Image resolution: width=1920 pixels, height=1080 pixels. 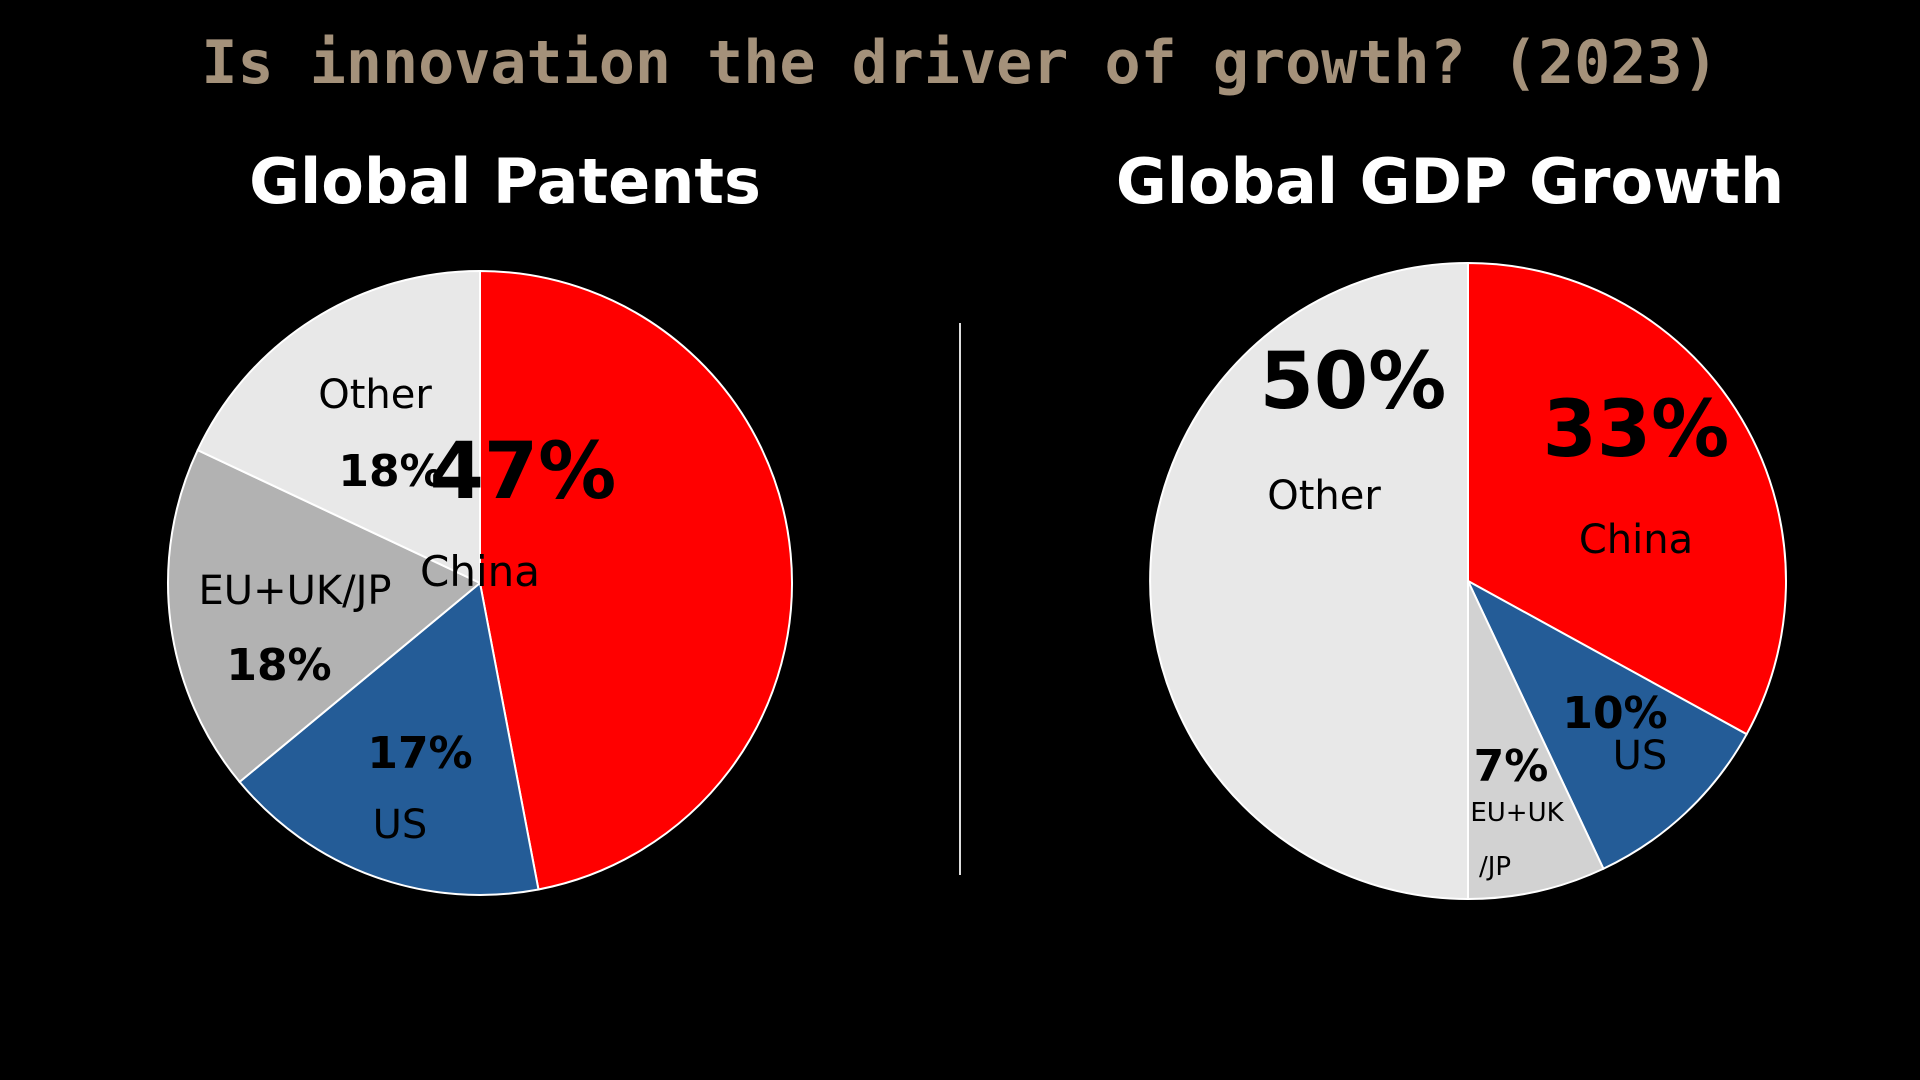 I want to click on patents-us-percent-label: 17%, so click(x=419, y=753).